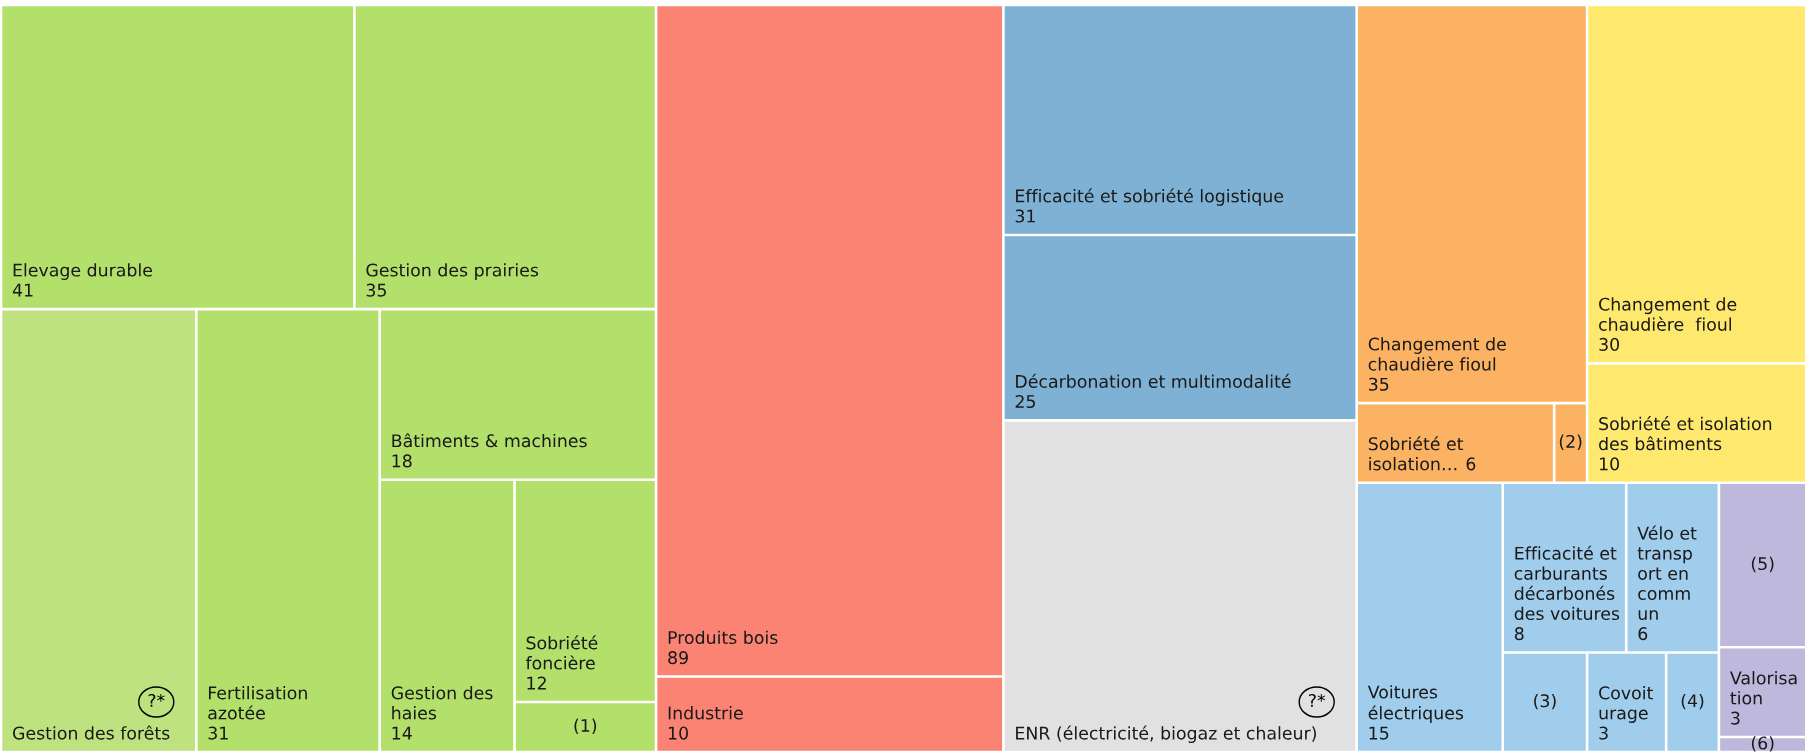  I want to click on data-label: 30, so click(1609, 344).